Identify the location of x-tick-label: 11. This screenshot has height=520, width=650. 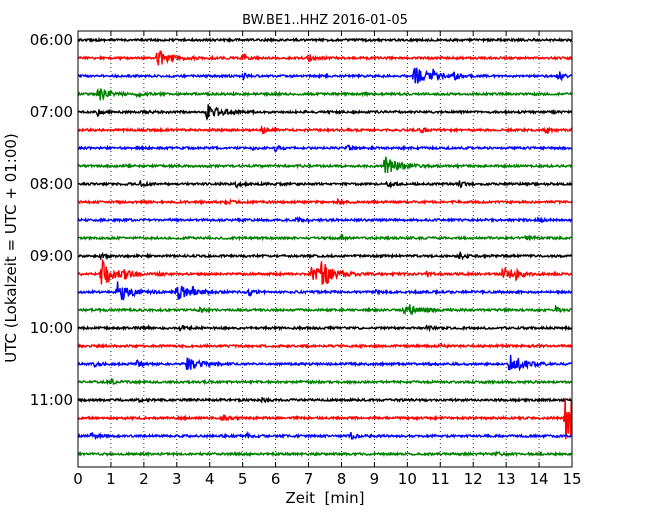
(440, 479).